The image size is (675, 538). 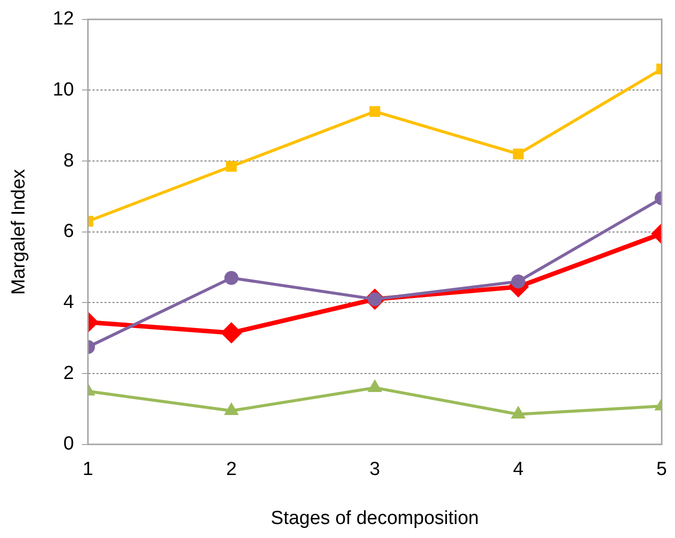 What do you see at coordinates (68, 302) in the screenshot?
I see `y-tick-label: 4` at bounding box center [68, 302].